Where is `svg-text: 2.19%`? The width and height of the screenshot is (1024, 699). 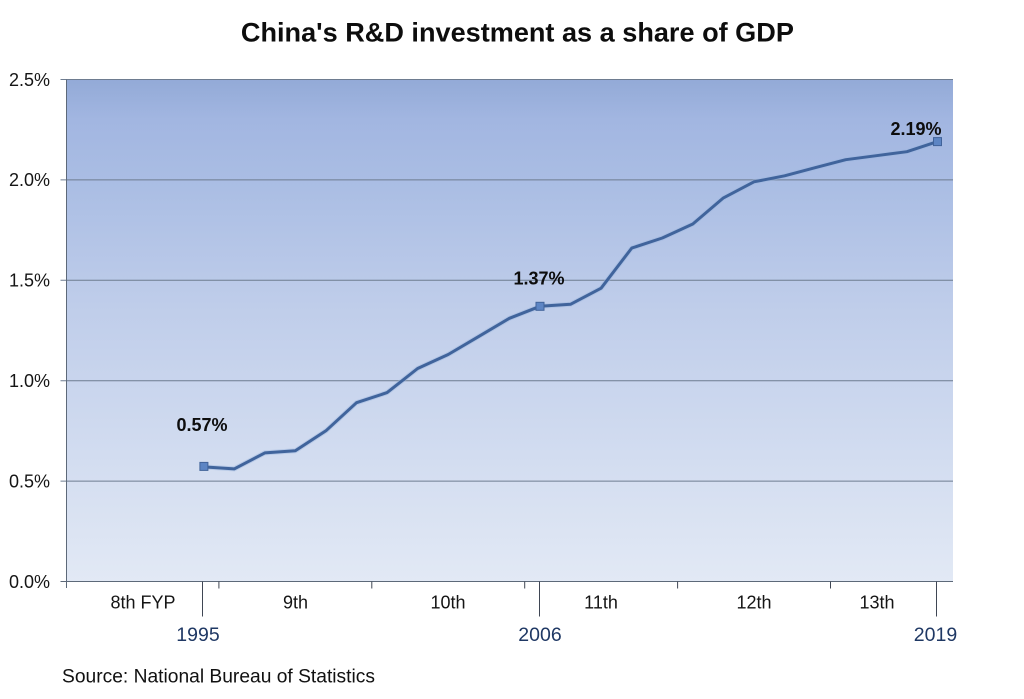
svg-text: 2.19% is located at coordinates (915, 129).